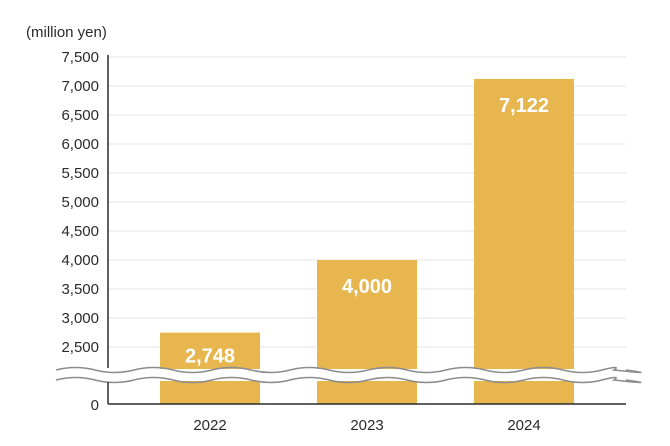 This screenshot has width=670, height=446. I want to click on break-wave-lower, so click(348, 380).